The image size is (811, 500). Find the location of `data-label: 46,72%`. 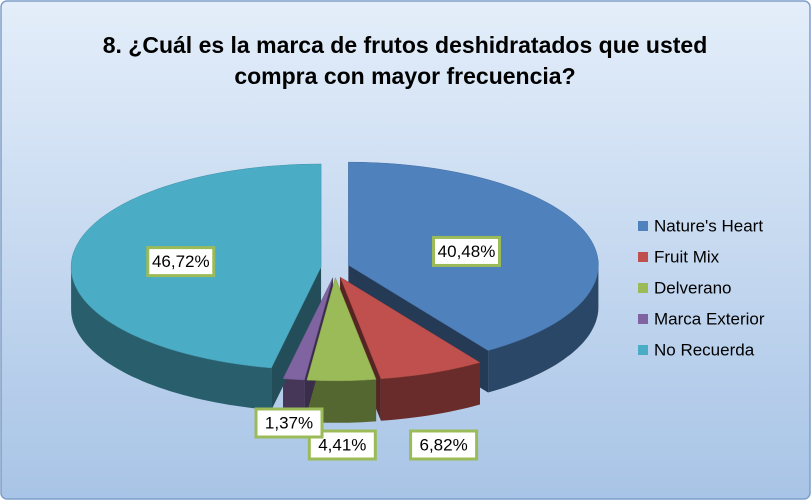

data-label: 46,72% is located at coordinates (181, 262).